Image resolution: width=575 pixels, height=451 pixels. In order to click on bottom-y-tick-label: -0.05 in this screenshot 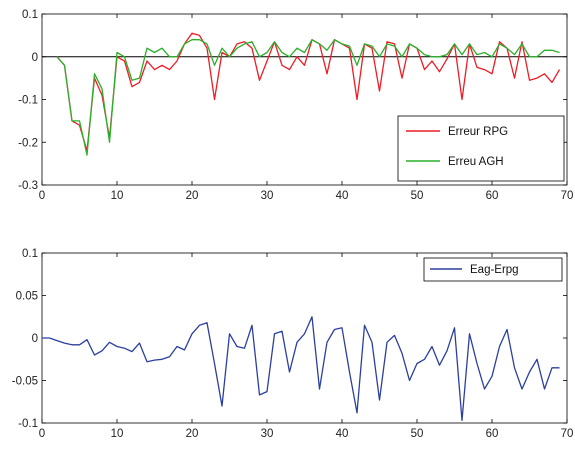, I will do `click(25, 382)`.